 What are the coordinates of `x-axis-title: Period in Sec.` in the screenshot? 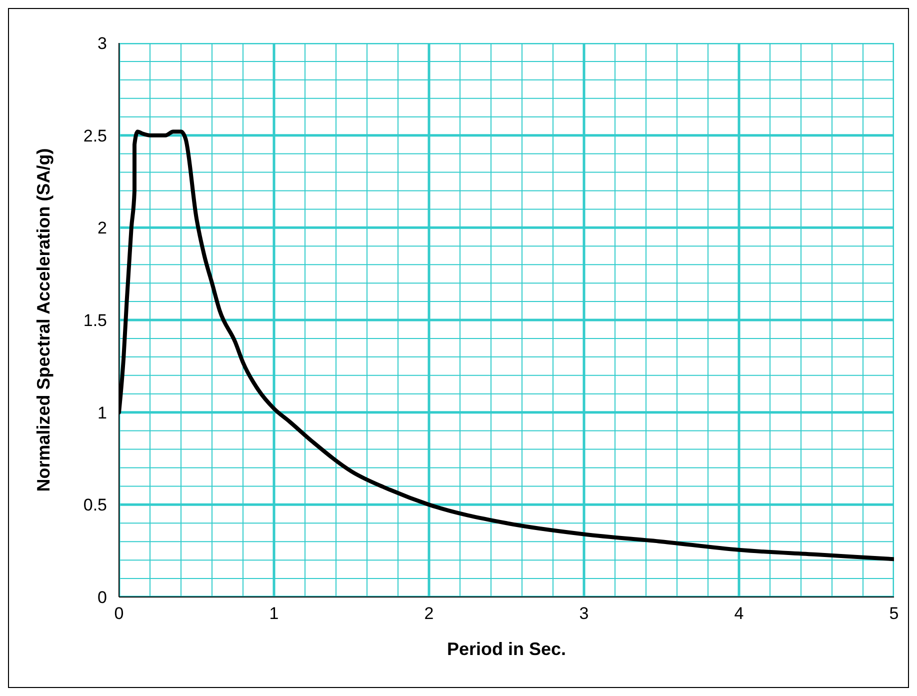 It's located at (506, 649).